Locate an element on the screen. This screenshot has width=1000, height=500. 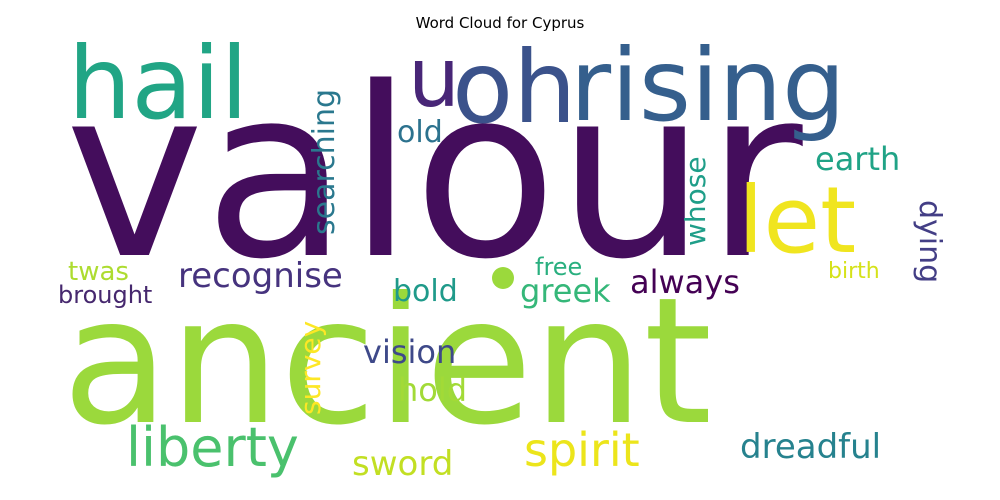
word-let: let is located at coordinates (797, 220).